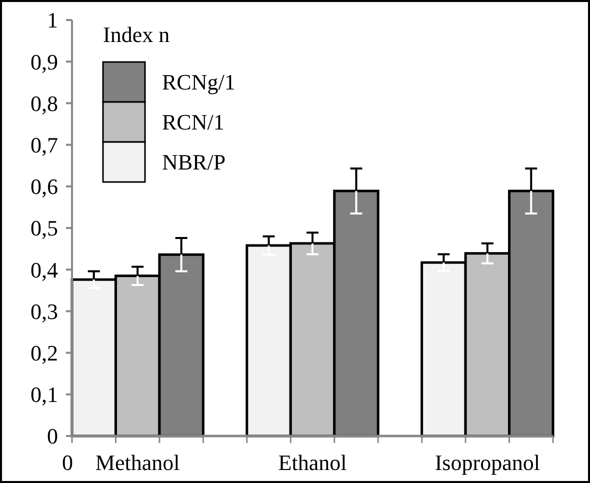 This screenshot has width=590, height=483. I want to click on y-tick-label: 0,2, so click(44, 353).